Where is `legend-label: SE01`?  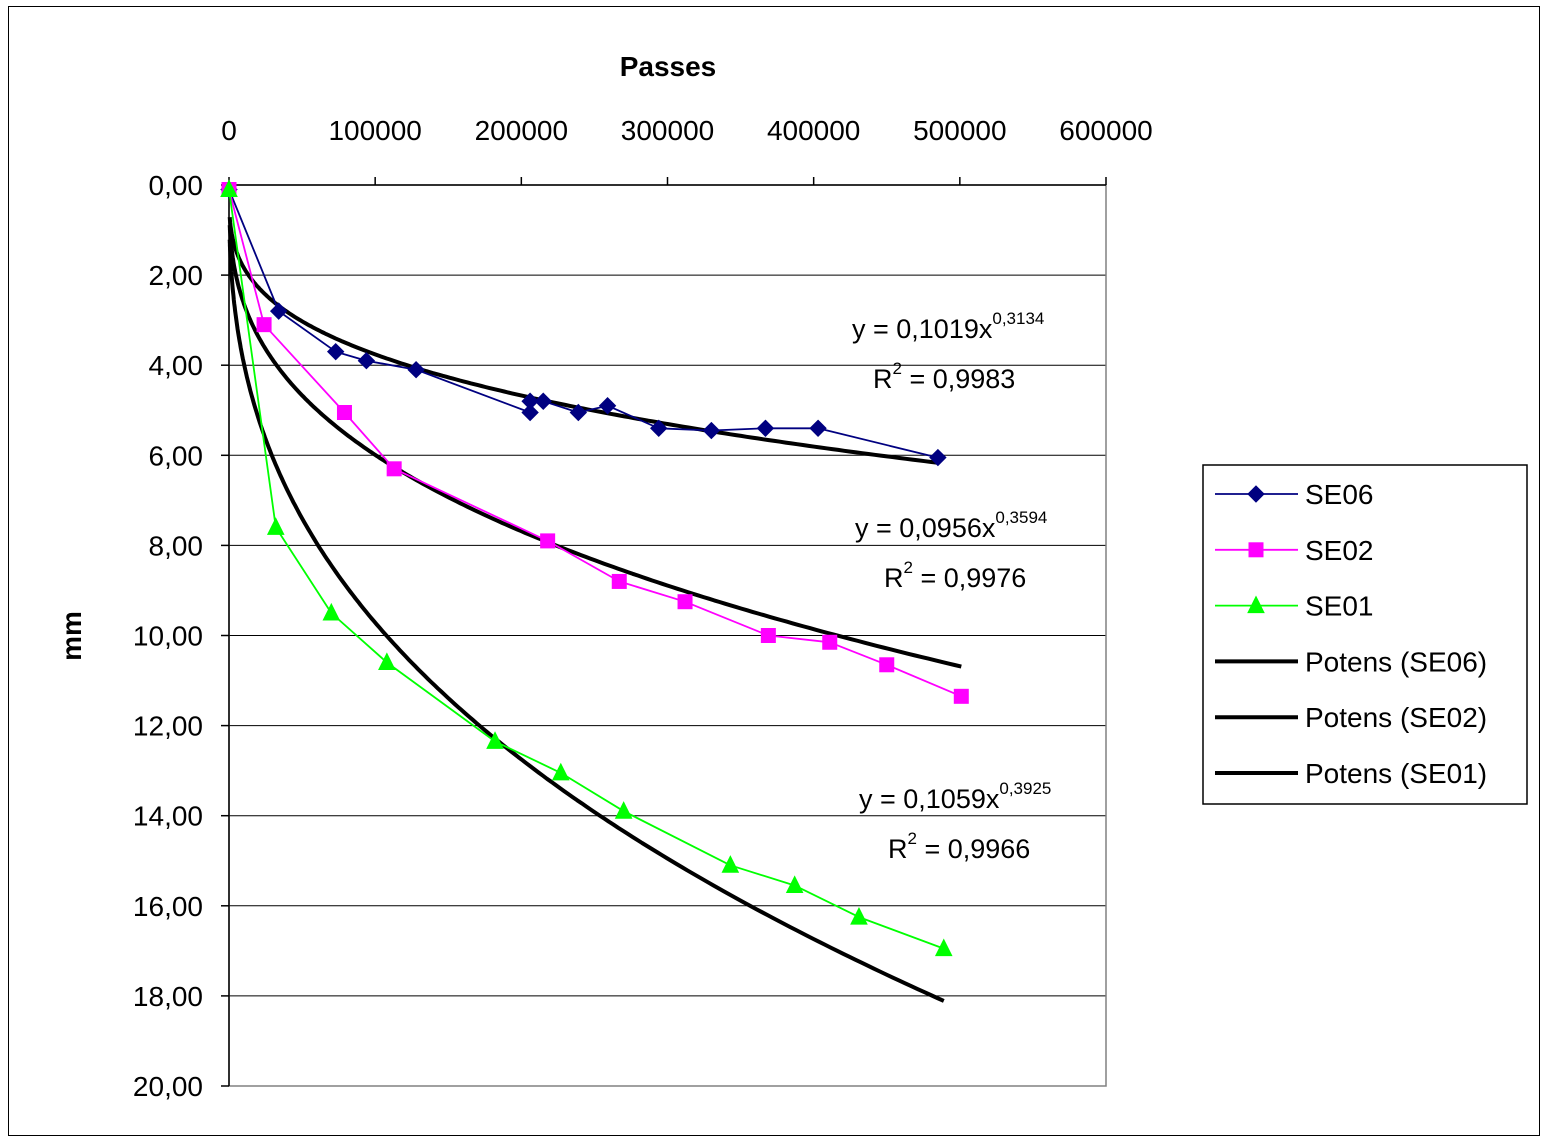 legend-label: SE01 is located at coordinates (1339, 606).